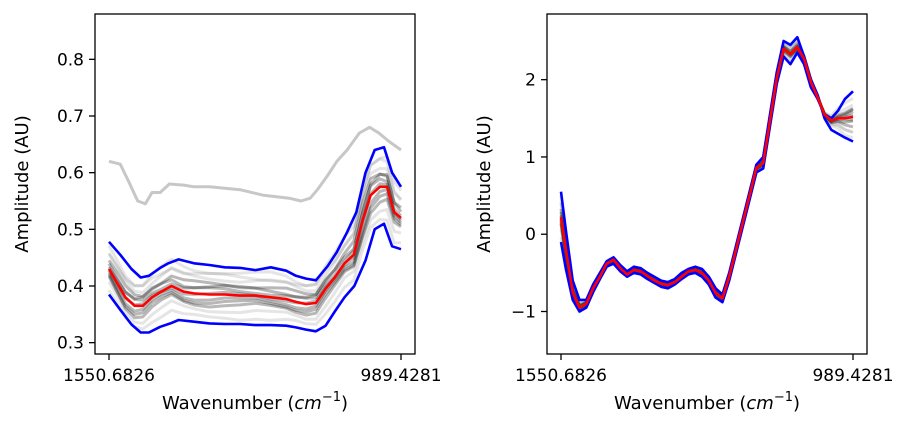  What do you see at coordinates (530, 158) in the screenshot?
I see `y-tick-label: 1` at bounding box center [530, 158].